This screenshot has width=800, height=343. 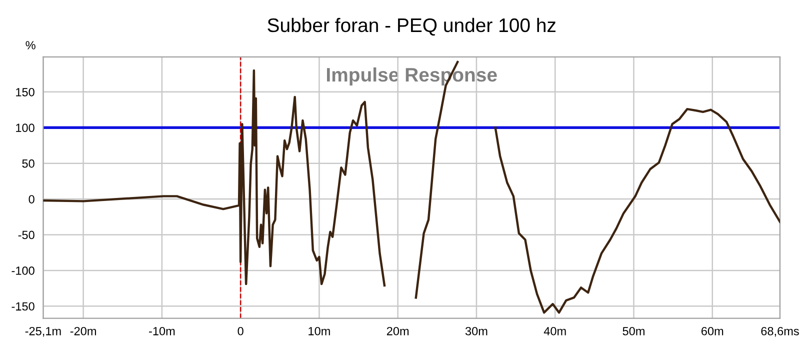 I want to click on y-tick-label: 0, so click(x=31, y=199).